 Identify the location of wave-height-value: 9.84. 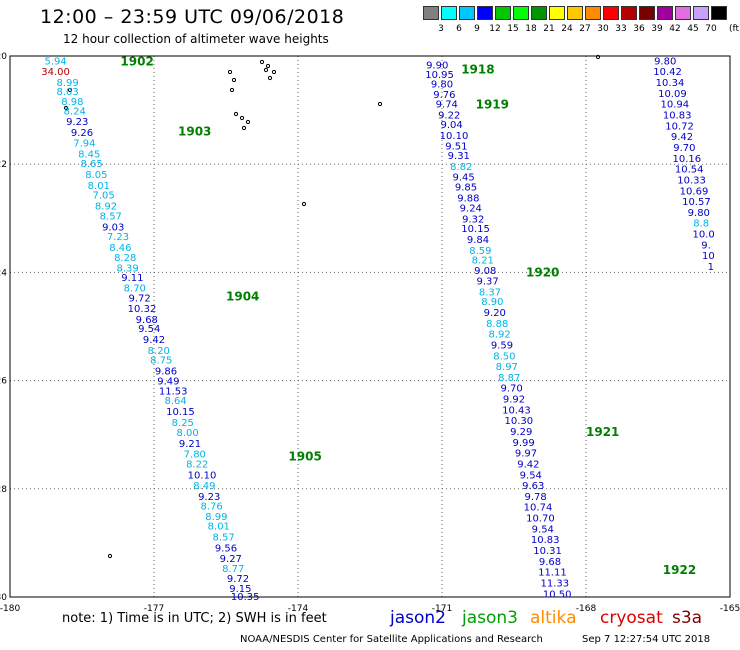
(478, 240).